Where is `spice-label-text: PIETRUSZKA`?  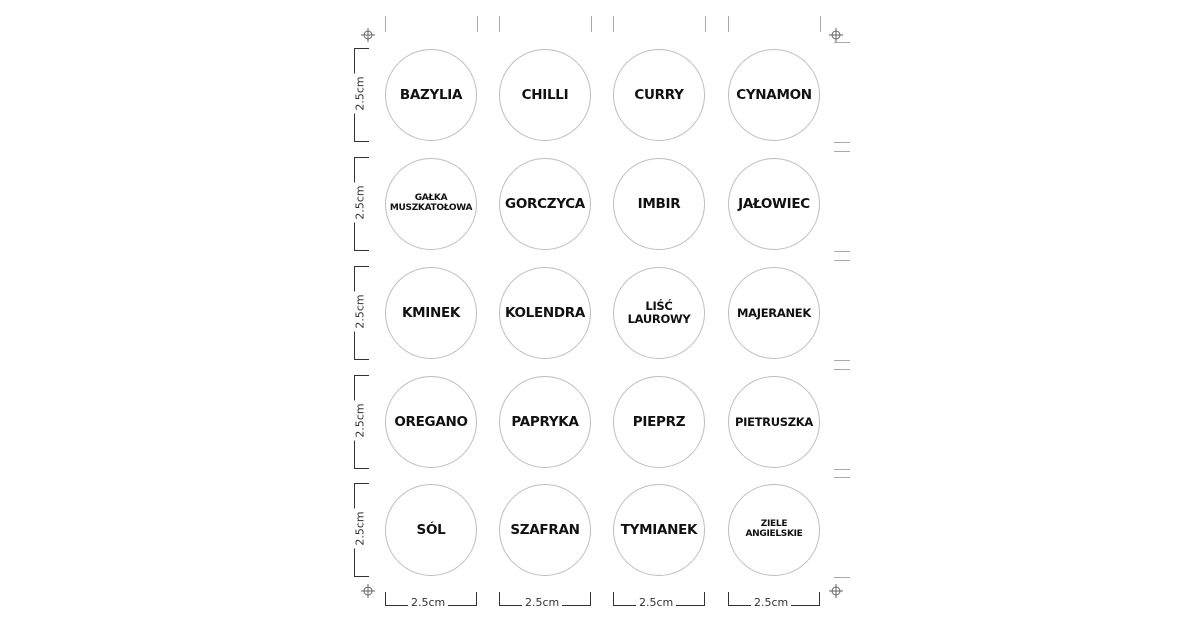
spice-label-text: PIETRUSZKA is located at coordinates (774, 421).